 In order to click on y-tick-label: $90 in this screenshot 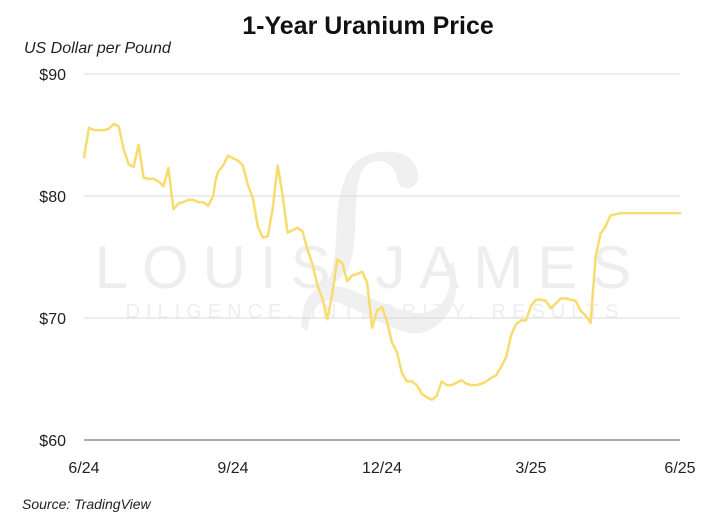, I will do `click(52, 75)`.